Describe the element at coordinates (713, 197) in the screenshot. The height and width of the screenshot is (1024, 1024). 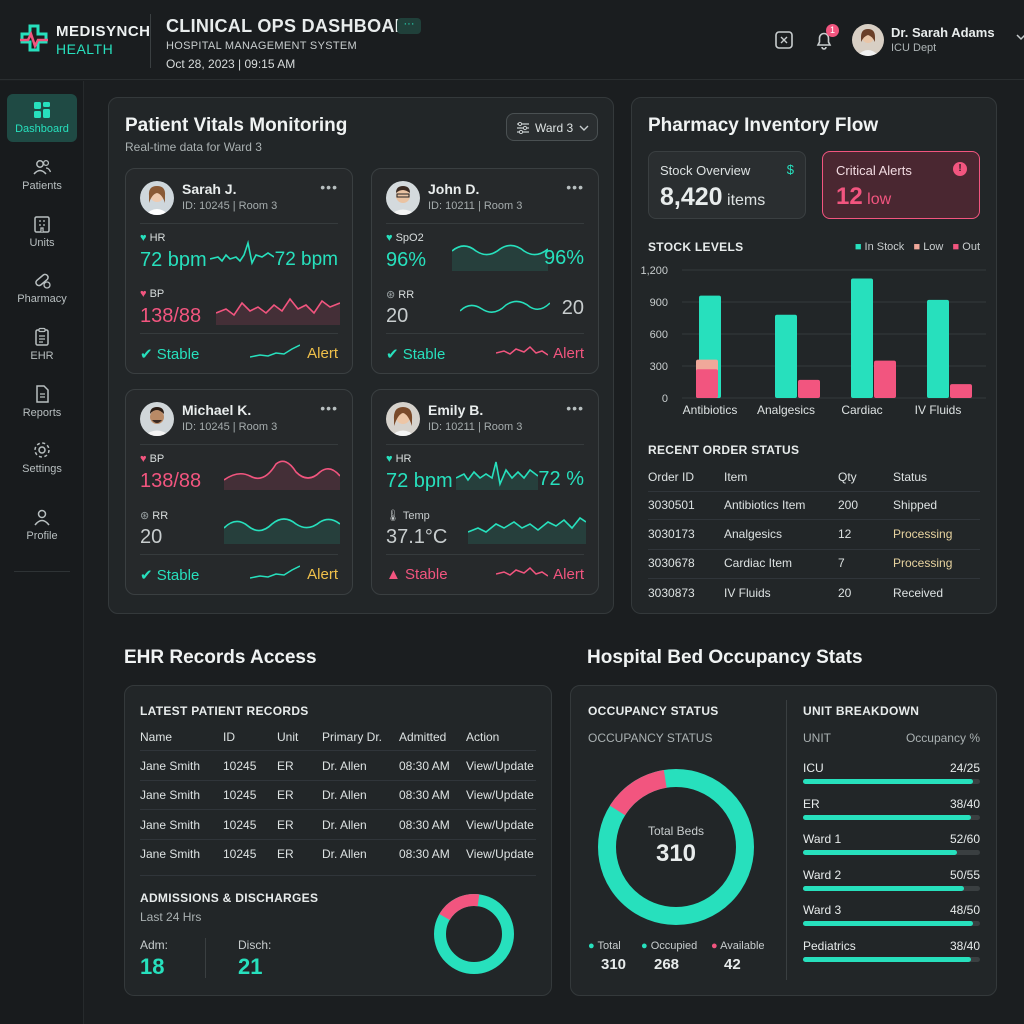
I see `stock-overview-value: 8,420 items` at that location.